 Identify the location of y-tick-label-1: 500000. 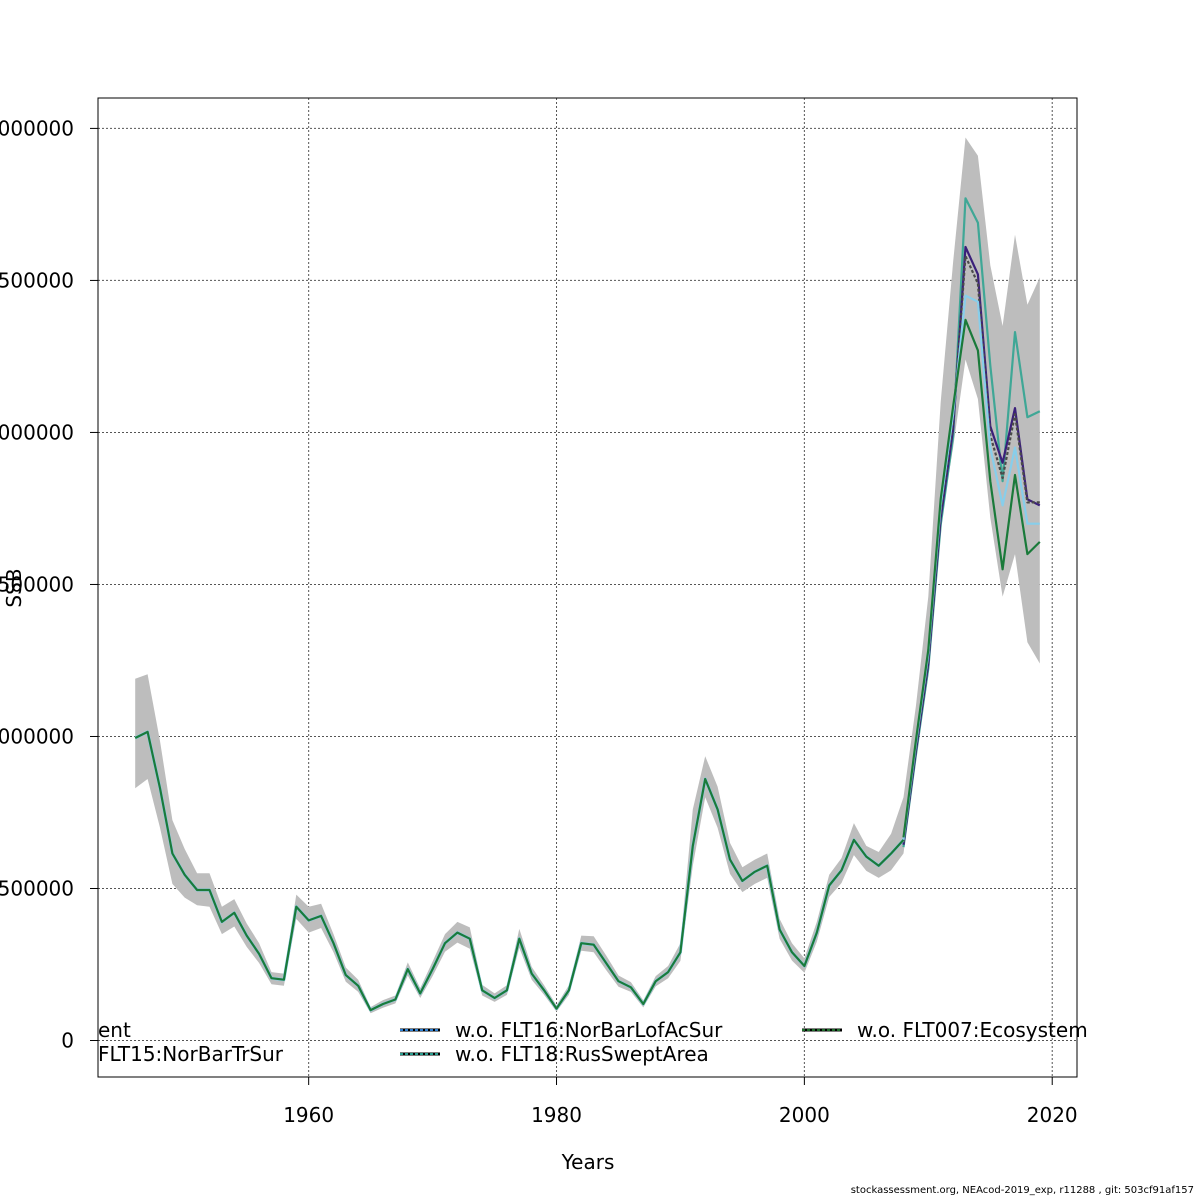
(37, 888).